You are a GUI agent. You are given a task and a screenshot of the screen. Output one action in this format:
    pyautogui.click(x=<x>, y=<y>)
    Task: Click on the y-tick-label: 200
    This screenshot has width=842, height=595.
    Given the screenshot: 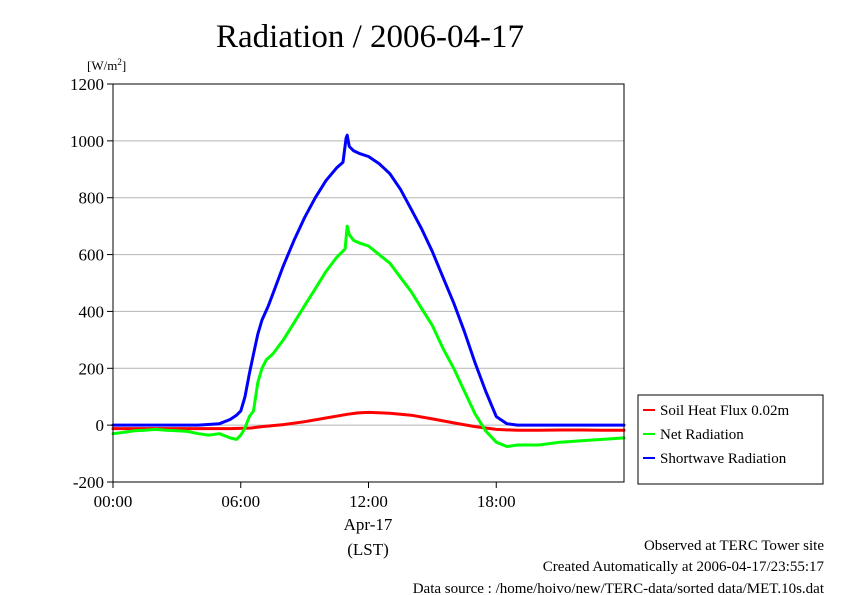 What is the action you would take?
    pyautogui.click(x=92, y=368)
    